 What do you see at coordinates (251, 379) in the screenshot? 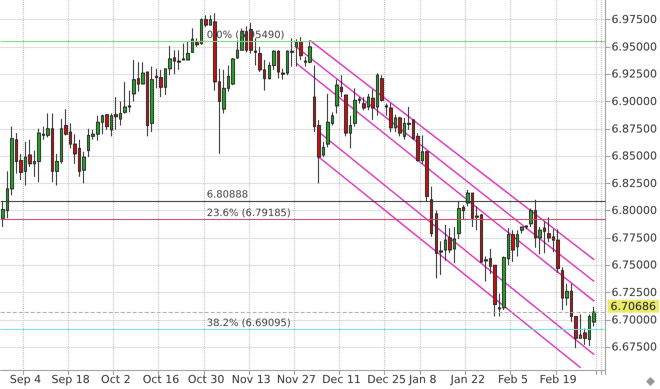
I see `x-tick-label: Nov 13` at bounding box center [251, 379].